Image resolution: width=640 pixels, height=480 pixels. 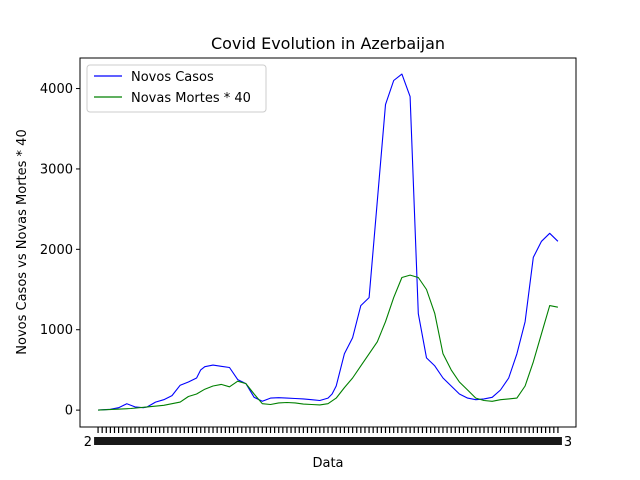 What do you see at coordinates (328, 441) in the screenshot?
I see `x-tick-label-band` at bounding box center [328, 441].